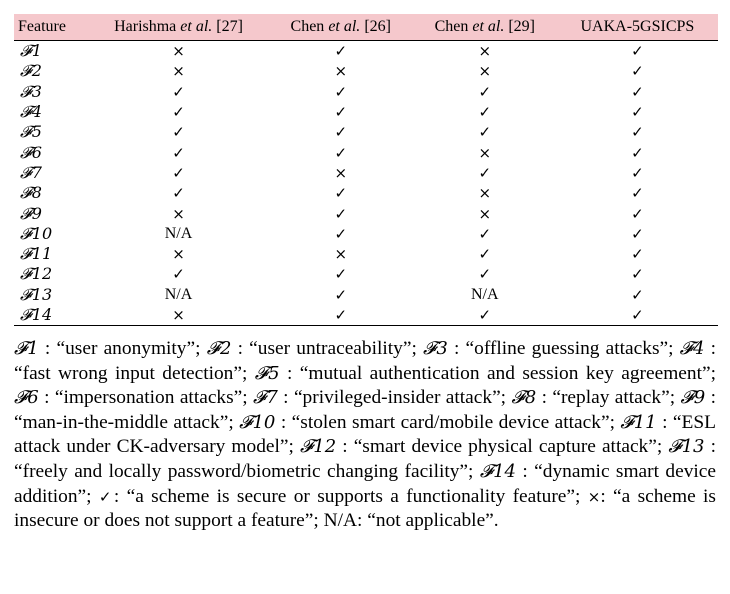 This screenshot has width=730, height=594. I want to click on feature-cell: 𝓕6, so click(31, 152).